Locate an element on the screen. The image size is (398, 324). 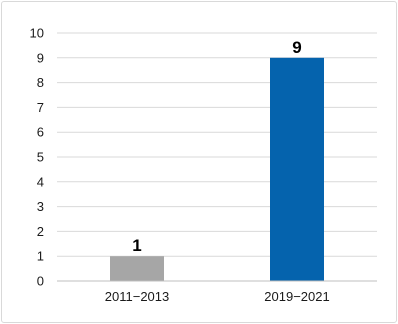
y-tick-label: 6 is located at coordinates (40, 132).